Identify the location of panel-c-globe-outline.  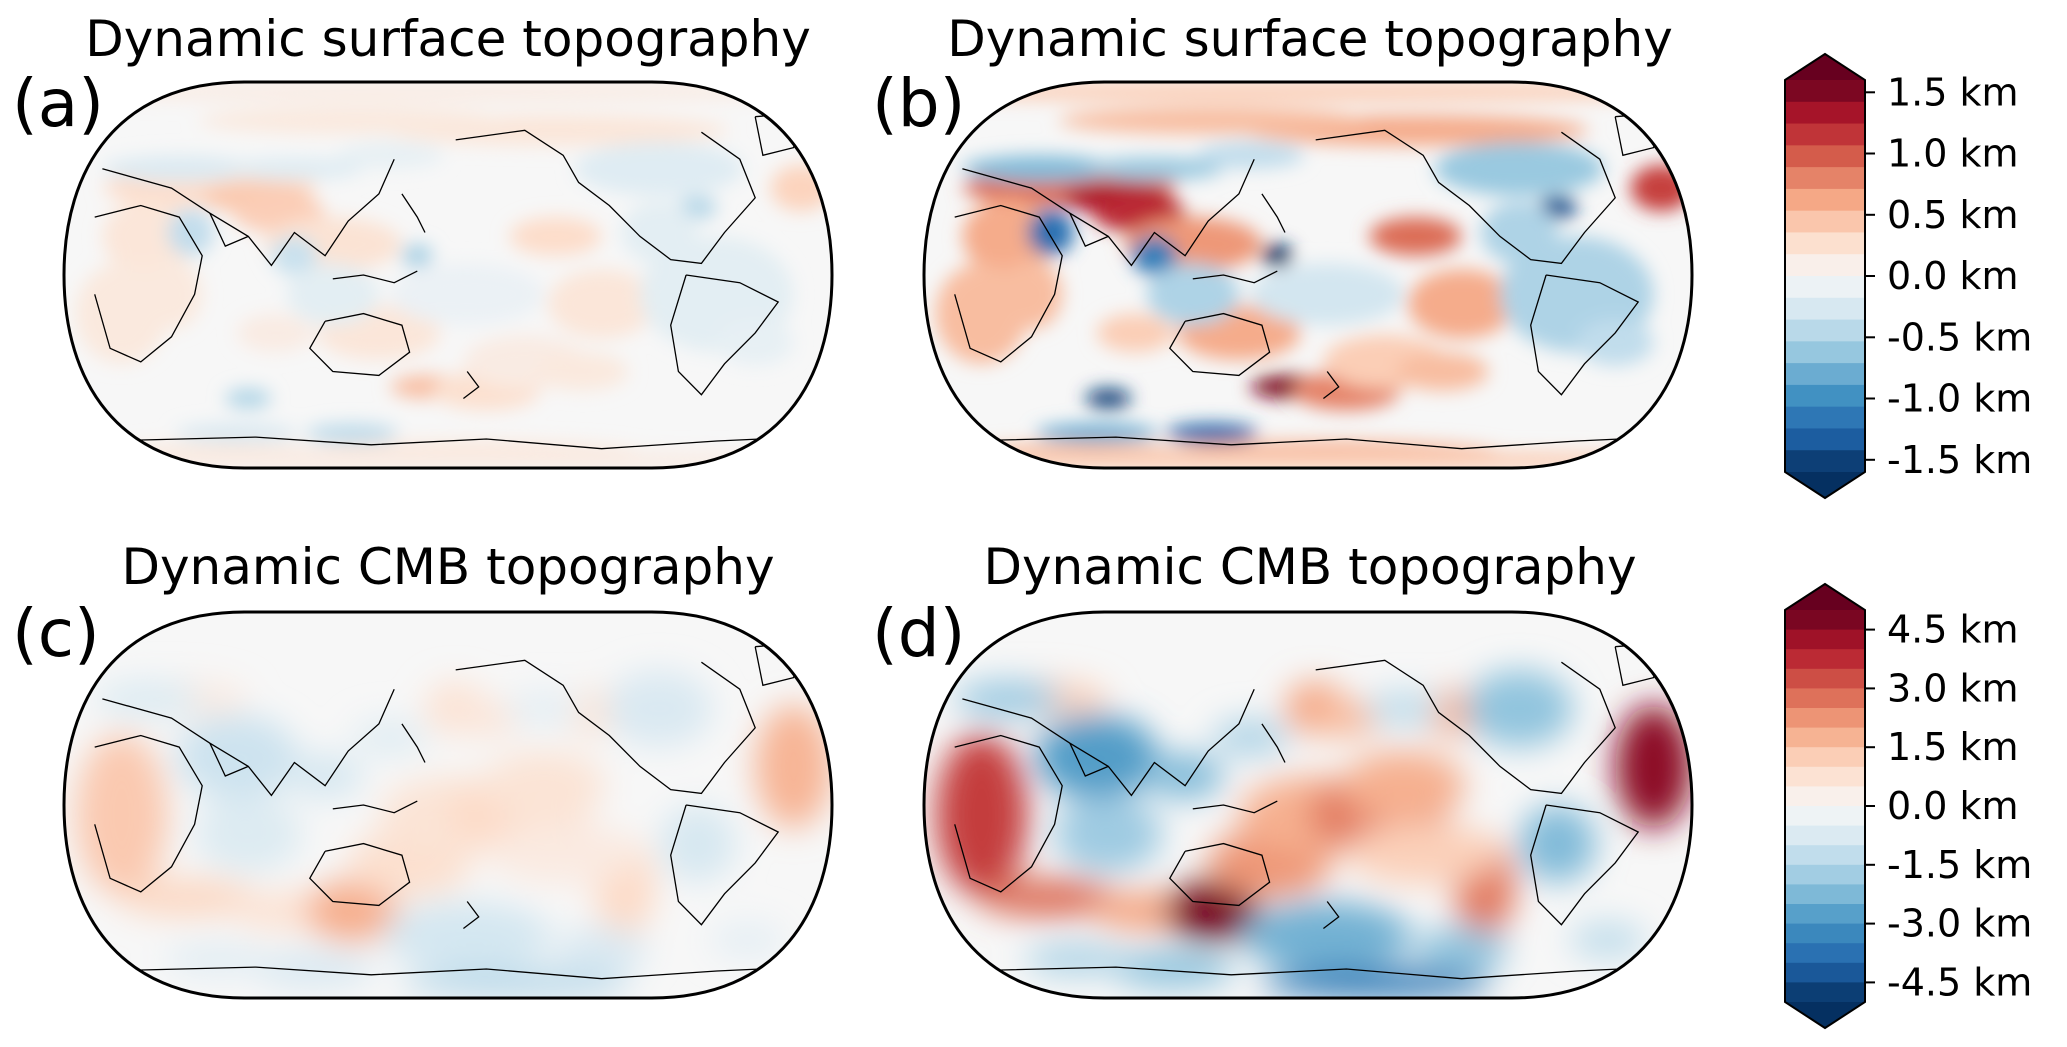
(448, 805).